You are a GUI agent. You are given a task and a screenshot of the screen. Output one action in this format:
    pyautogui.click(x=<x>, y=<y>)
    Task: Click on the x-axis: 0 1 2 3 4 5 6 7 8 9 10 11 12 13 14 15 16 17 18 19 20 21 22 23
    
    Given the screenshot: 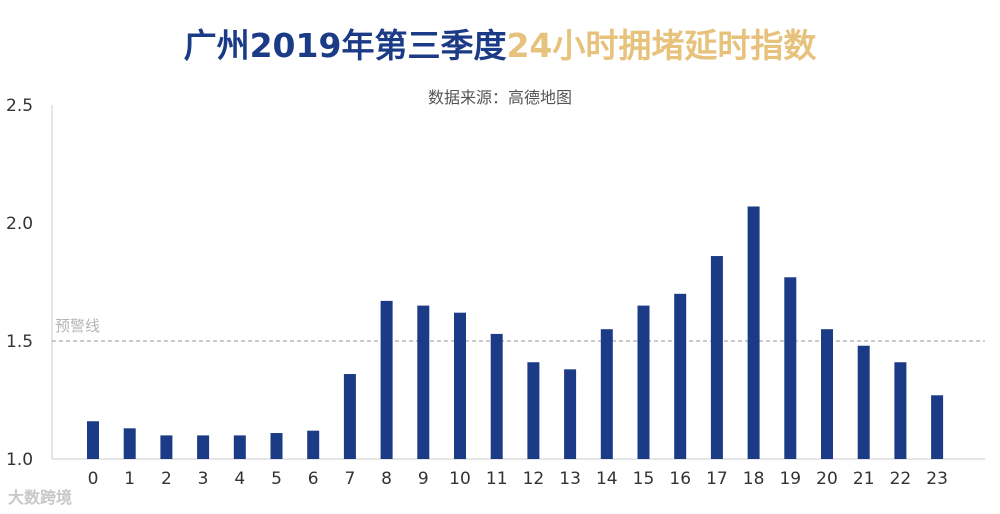 What is the action you would take?
    pyautogui.click(x=518, y=473)
    